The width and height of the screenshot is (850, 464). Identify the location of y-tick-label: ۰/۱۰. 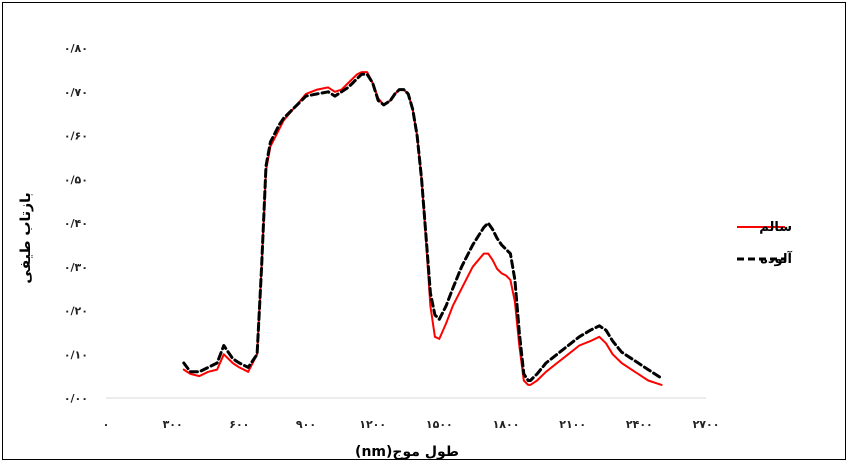
(76, 354).